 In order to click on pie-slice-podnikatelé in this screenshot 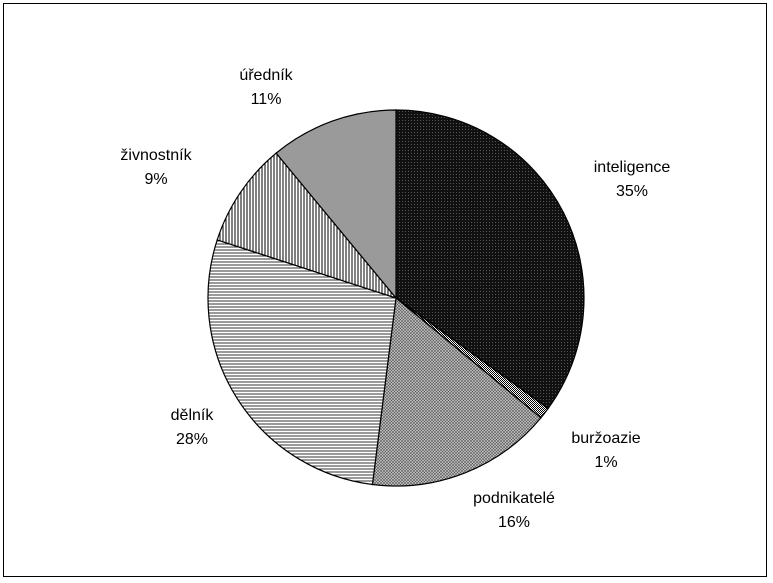, I will do `click(456, 391)`.